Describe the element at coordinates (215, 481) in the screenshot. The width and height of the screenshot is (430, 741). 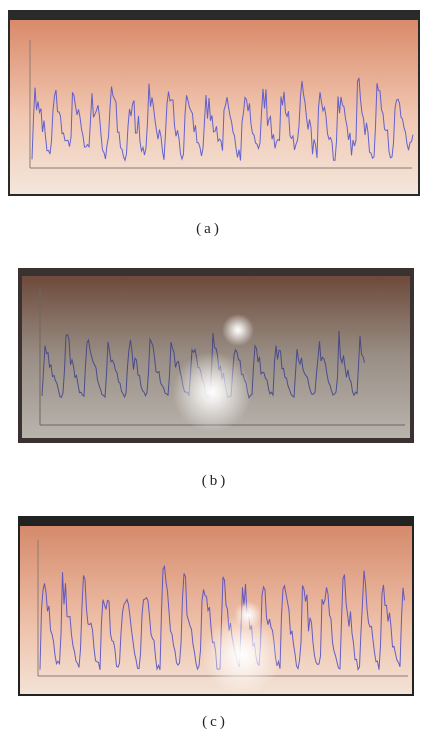
I see `panel-label: (b)` at that location.